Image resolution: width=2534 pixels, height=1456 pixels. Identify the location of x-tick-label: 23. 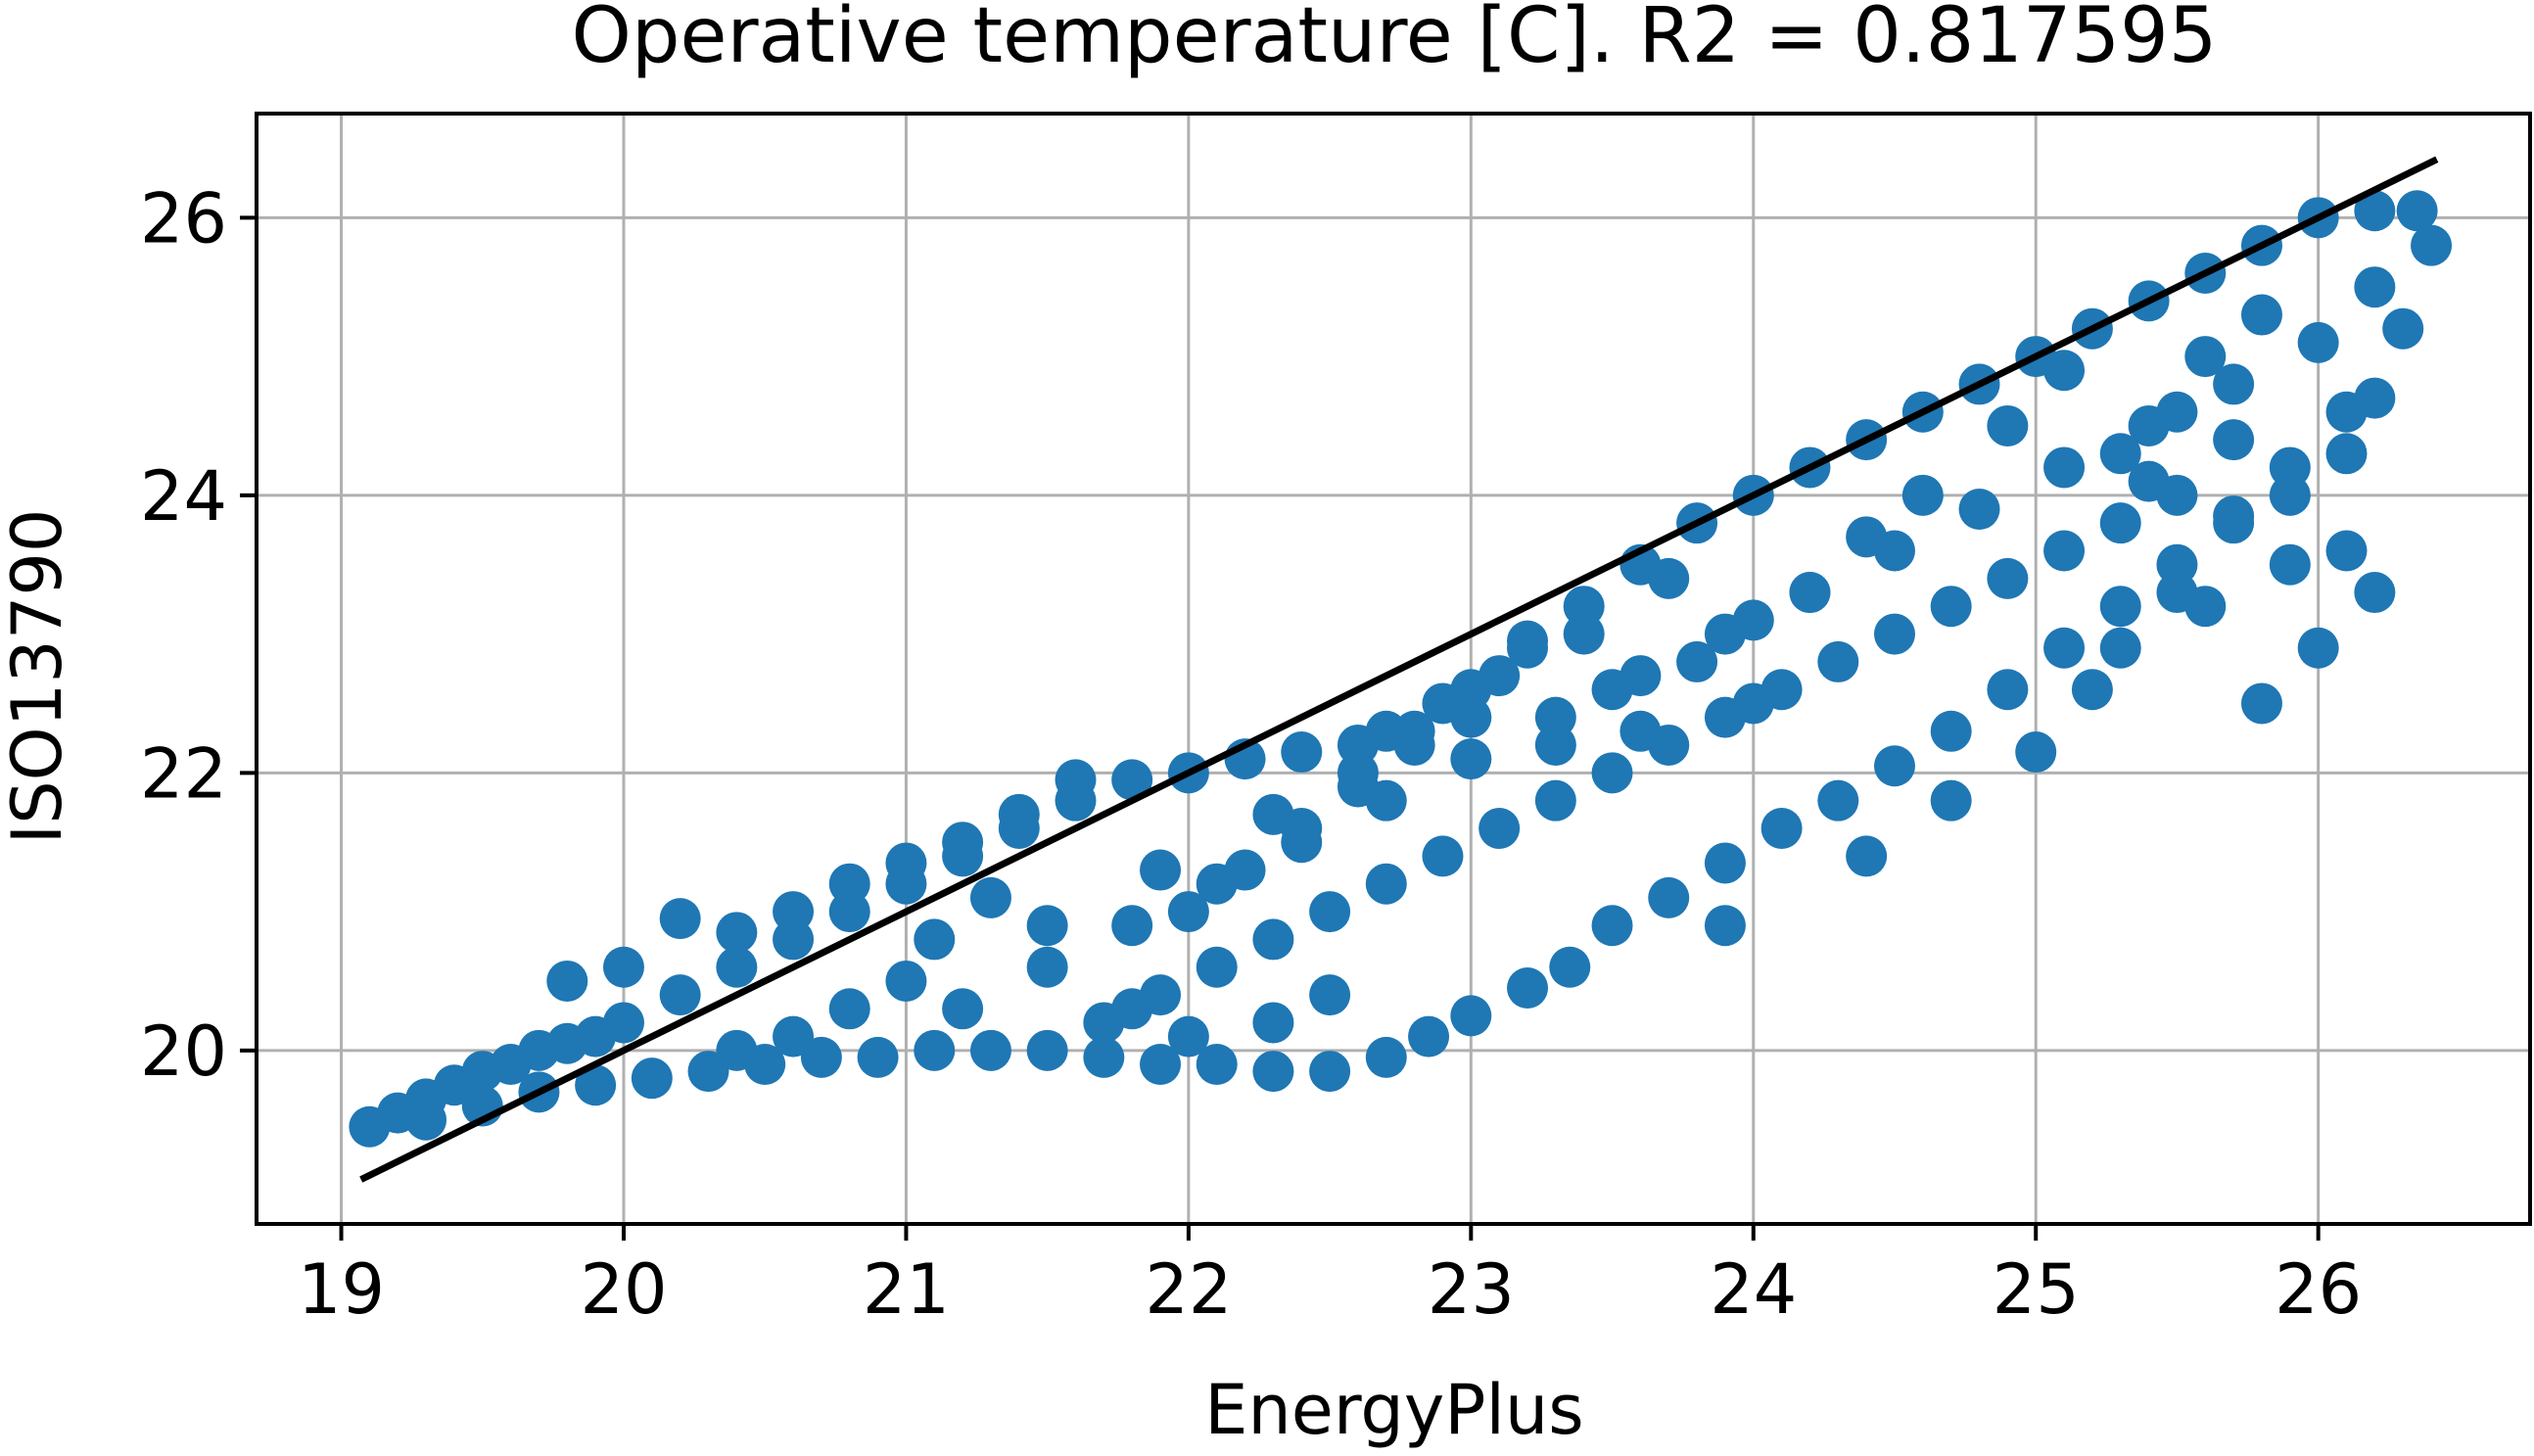
(1471, 1289).